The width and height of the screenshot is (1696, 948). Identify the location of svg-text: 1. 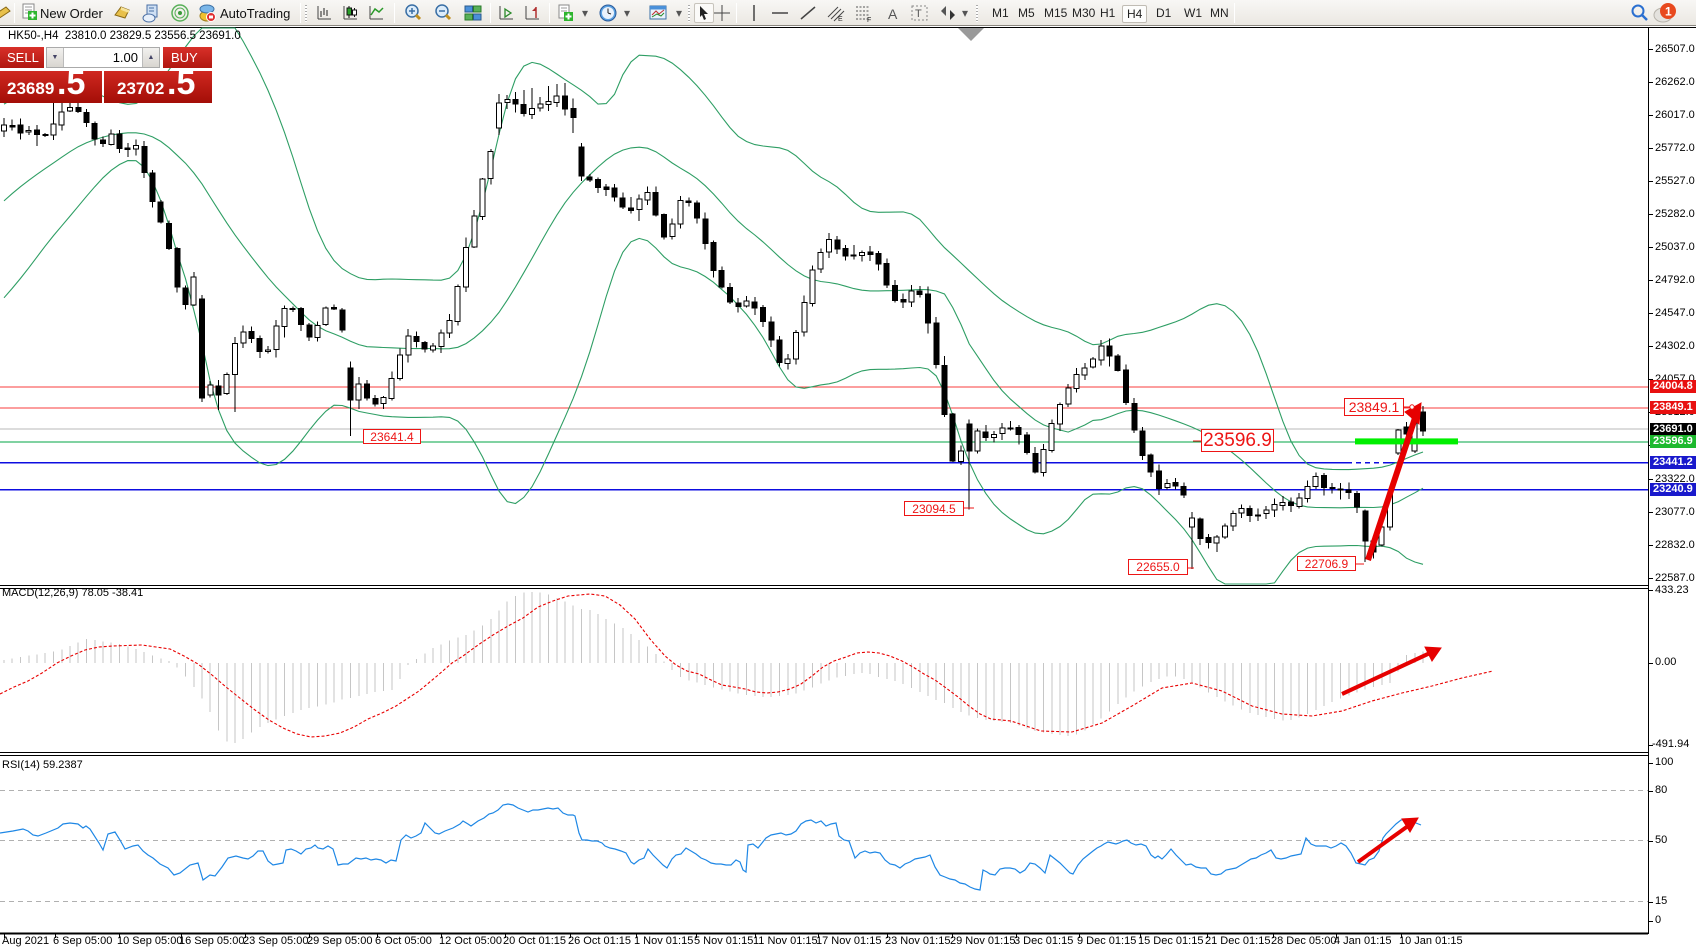
(1668, 12).